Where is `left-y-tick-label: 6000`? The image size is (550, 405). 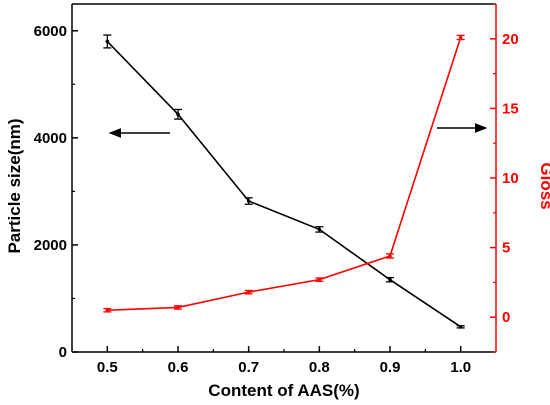
left-y-tick-label: 6000 is located at coordinates (50, 31).